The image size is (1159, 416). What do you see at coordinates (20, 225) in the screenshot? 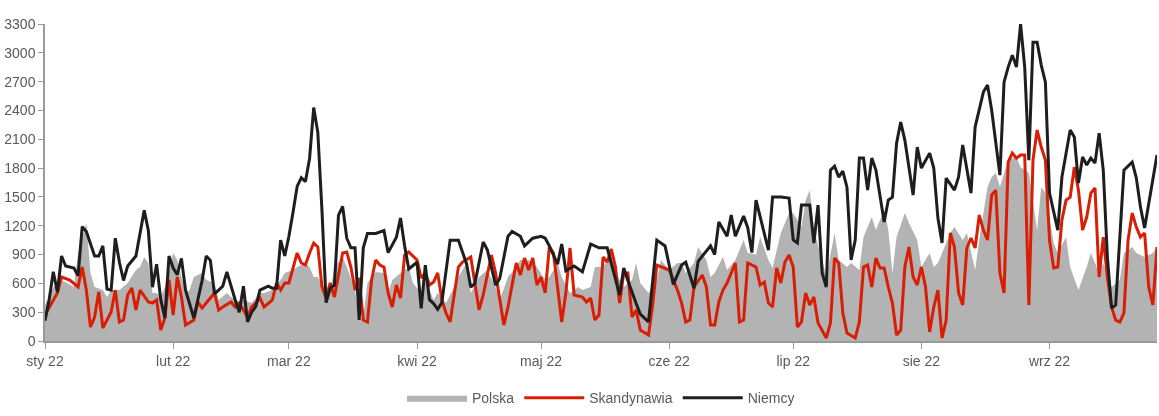
I see `y-tick-label: 1200` at bounding box center [20, 225].